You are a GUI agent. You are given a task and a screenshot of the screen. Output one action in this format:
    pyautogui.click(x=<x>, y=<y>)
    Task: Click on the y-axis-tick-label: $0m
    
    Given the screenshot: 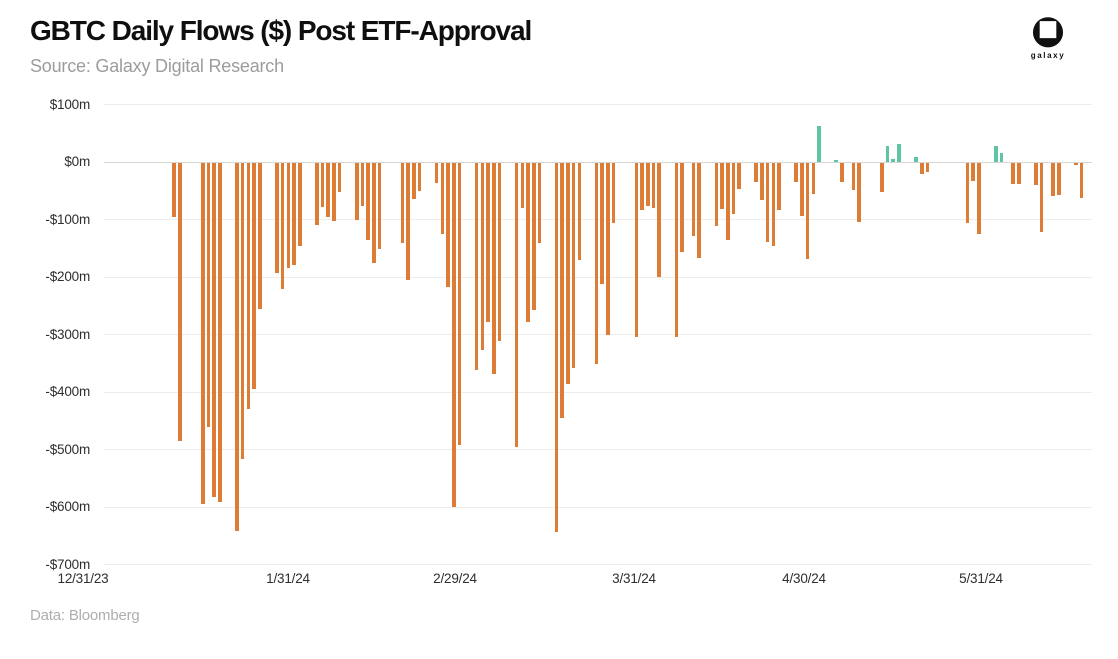 What is the action you would take?
    pyautogui.click(x=77, y=161)
    